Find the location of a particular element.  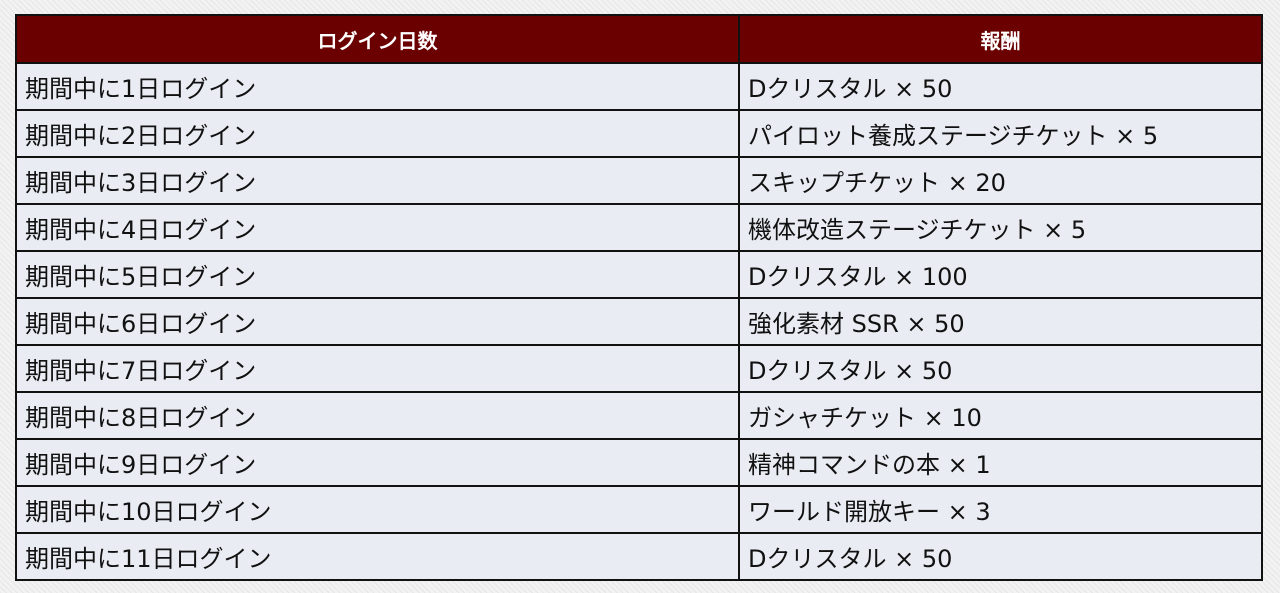

table-row: 期間中に9日ログイン 精神コマンドの本 × 1 is located at coordinates (639, 462).